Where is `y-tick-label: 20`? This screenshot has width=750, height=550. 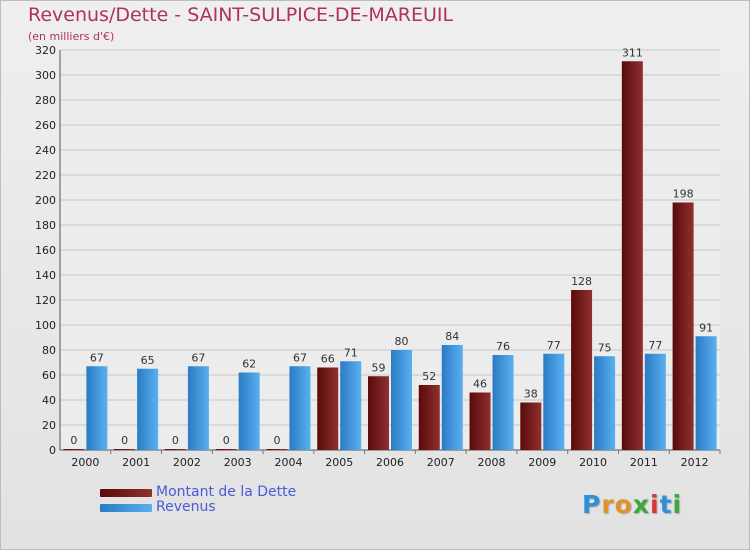 y-tick-label: 20 is located at coordinates (49, 425).